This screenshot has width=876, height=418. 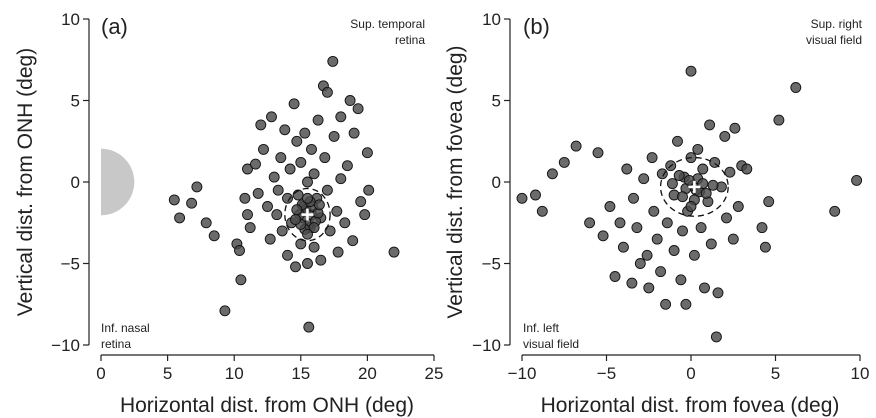 I want to click on panel-a-optic-disc, so click(x=118, y=182).